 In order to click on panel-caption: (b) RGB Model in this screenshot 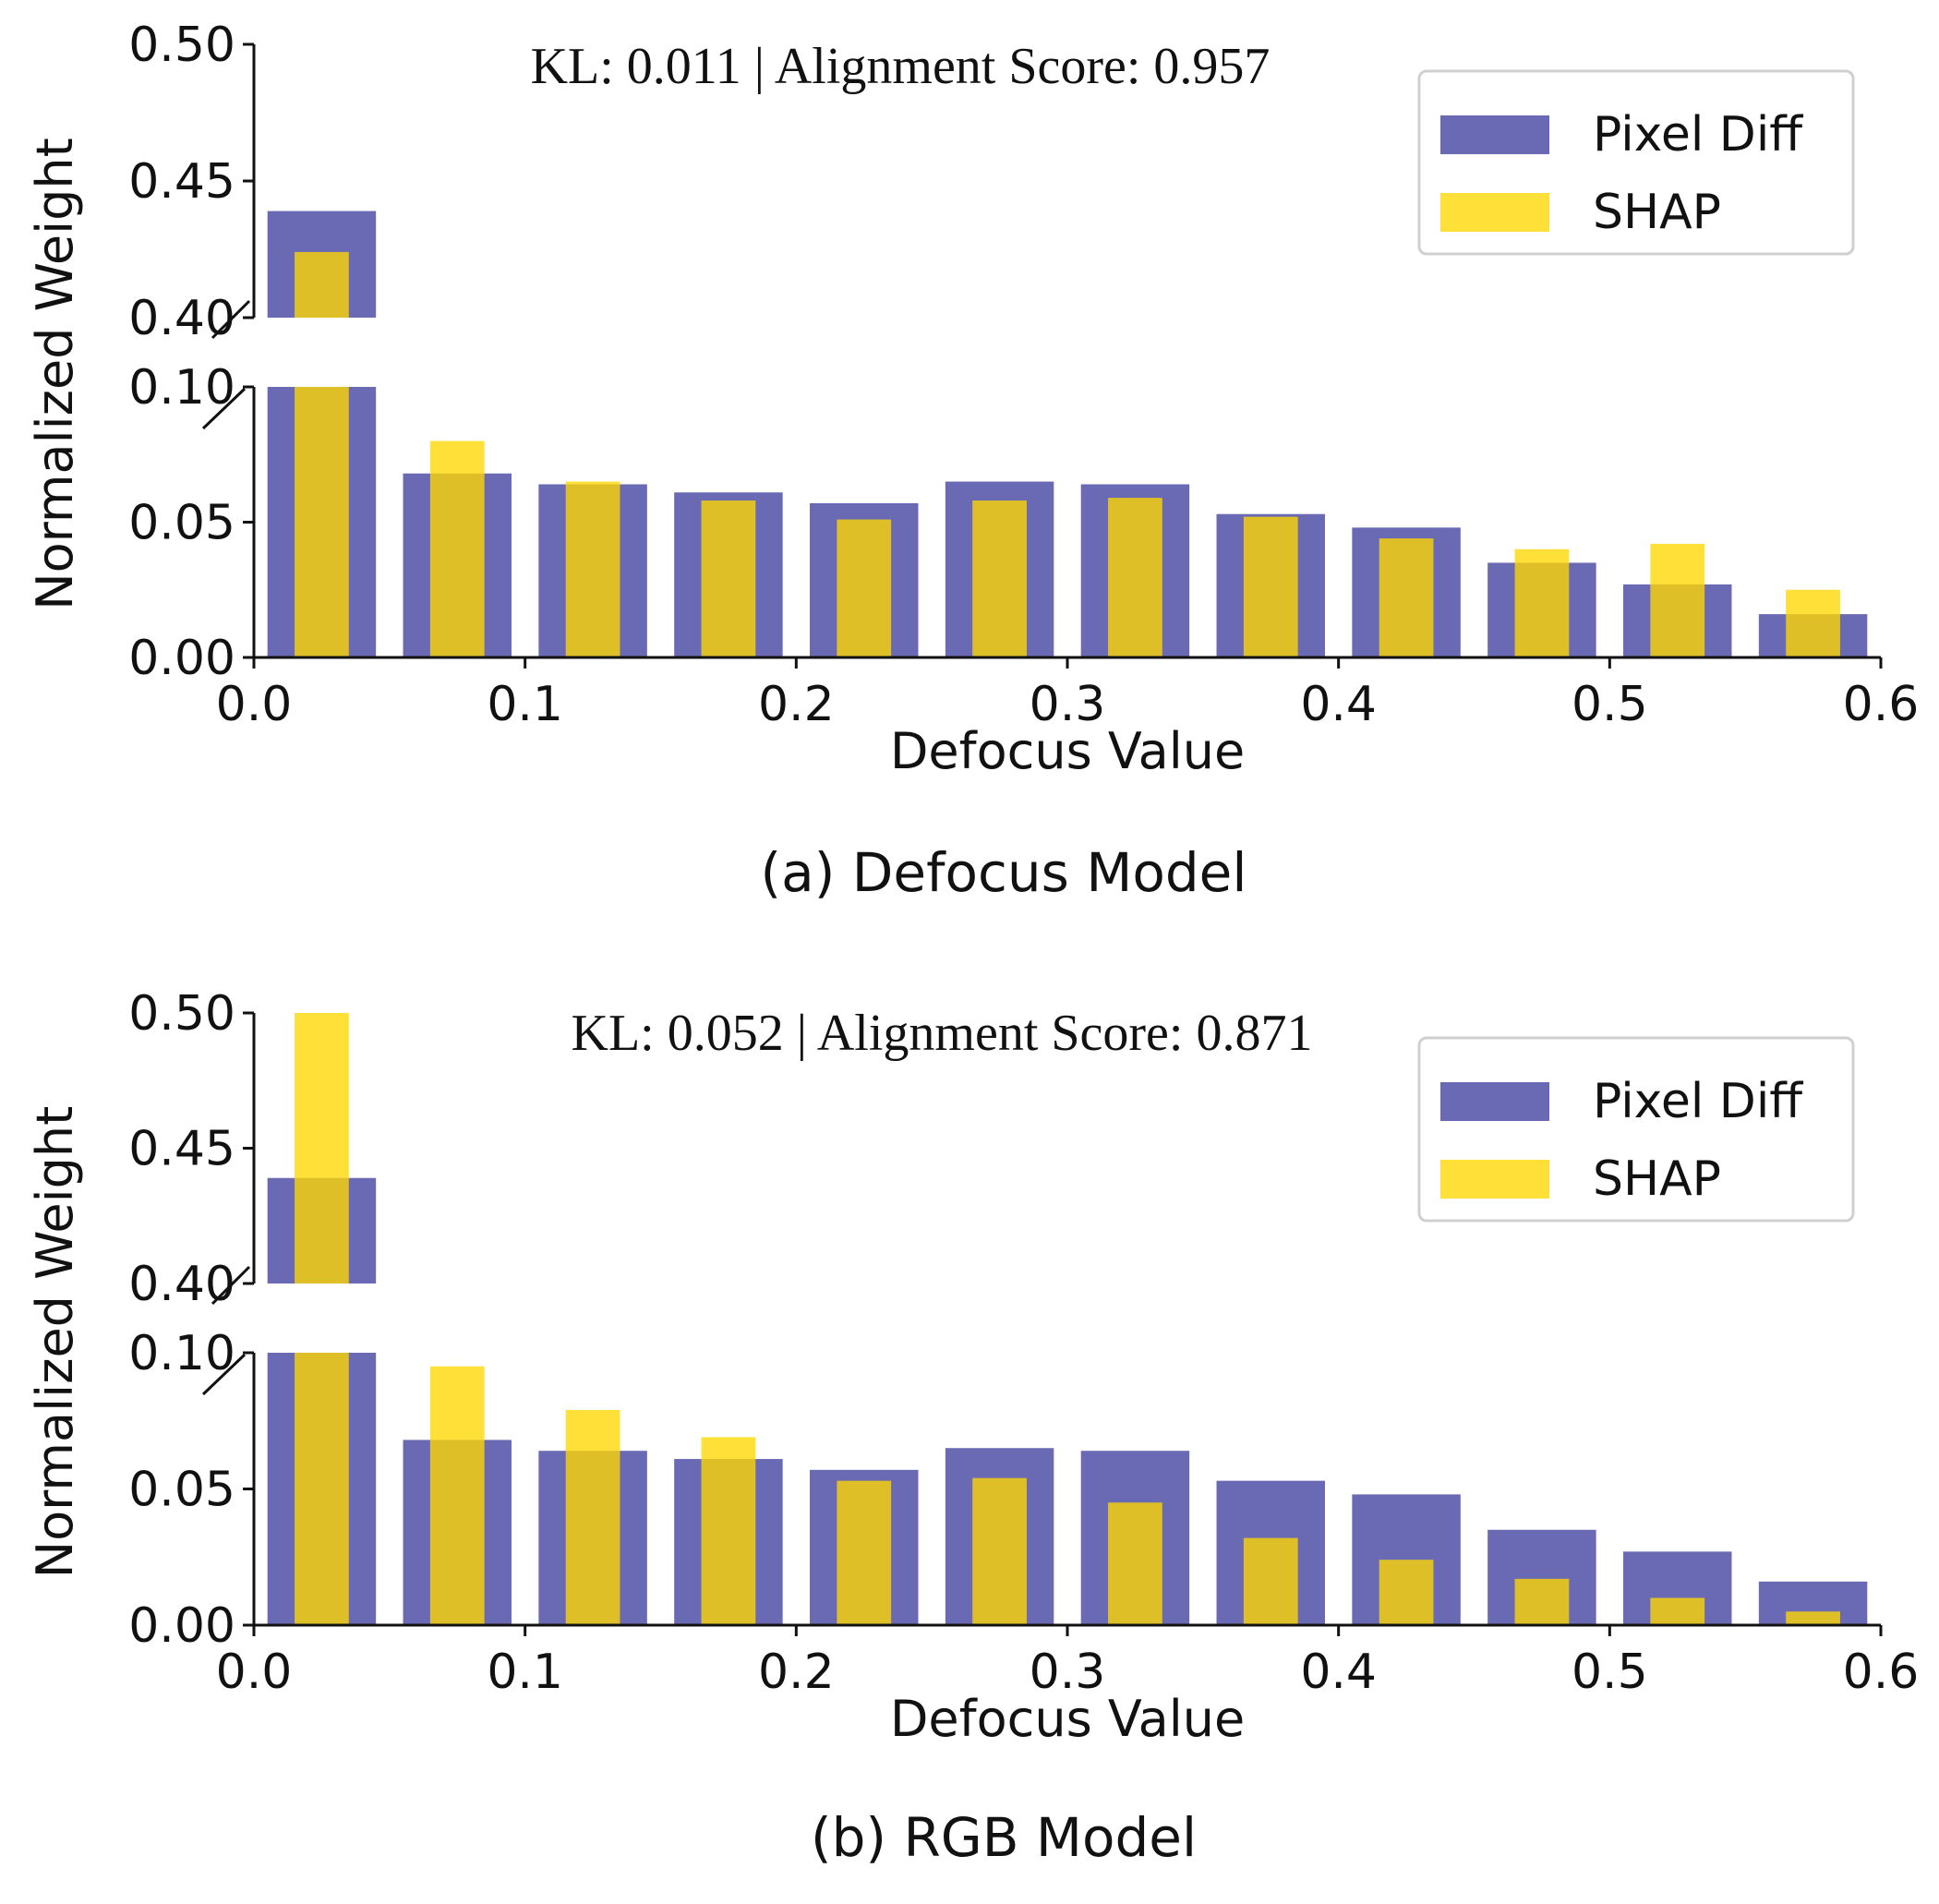, I will do `click(1004, 1837)`.